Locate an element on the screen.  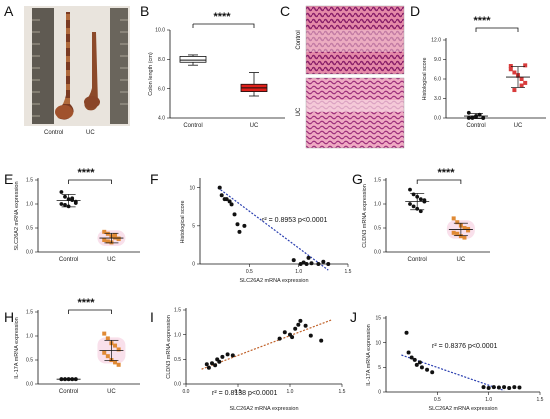
panel-c: C Control UC is located at coordinates (342, 76).